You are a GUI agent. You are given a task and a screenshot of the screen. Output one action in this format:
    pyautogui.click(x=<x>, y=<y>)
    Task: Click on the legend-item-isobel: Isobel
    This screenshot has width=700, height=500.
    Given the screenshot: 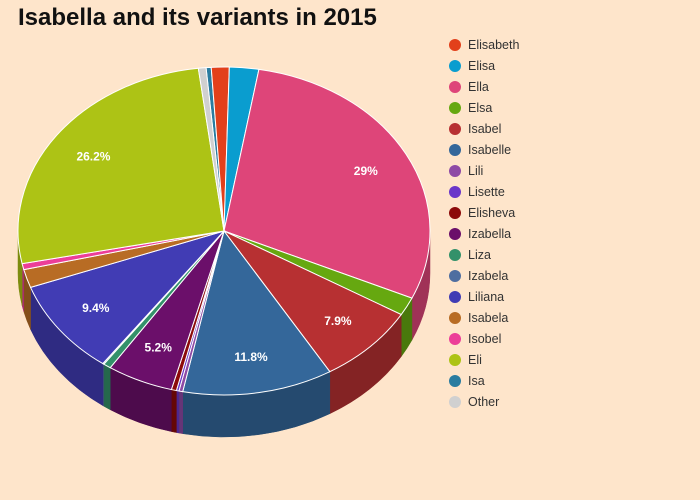 What is the action you would take?
    pyautogui.click(x=484, y=338)
    